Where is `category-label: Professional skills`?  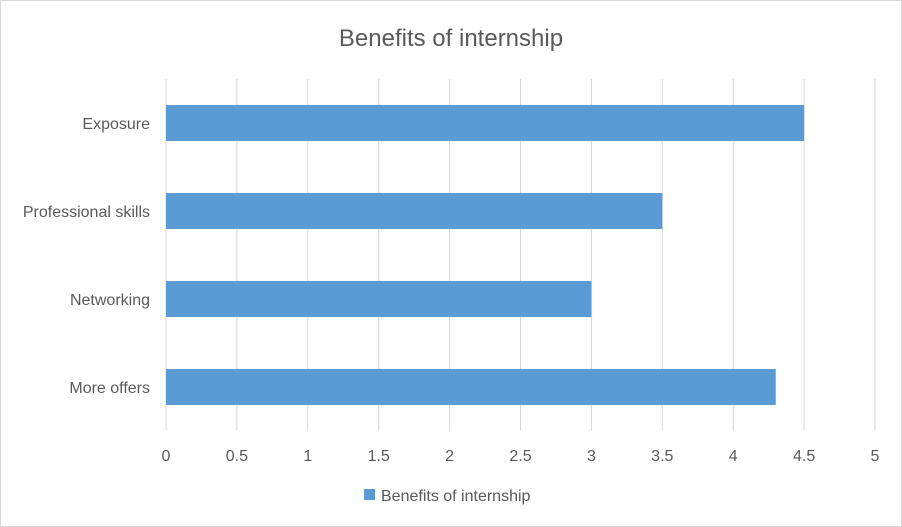
category-label: Professional skills is located at coordinates (86, 212).